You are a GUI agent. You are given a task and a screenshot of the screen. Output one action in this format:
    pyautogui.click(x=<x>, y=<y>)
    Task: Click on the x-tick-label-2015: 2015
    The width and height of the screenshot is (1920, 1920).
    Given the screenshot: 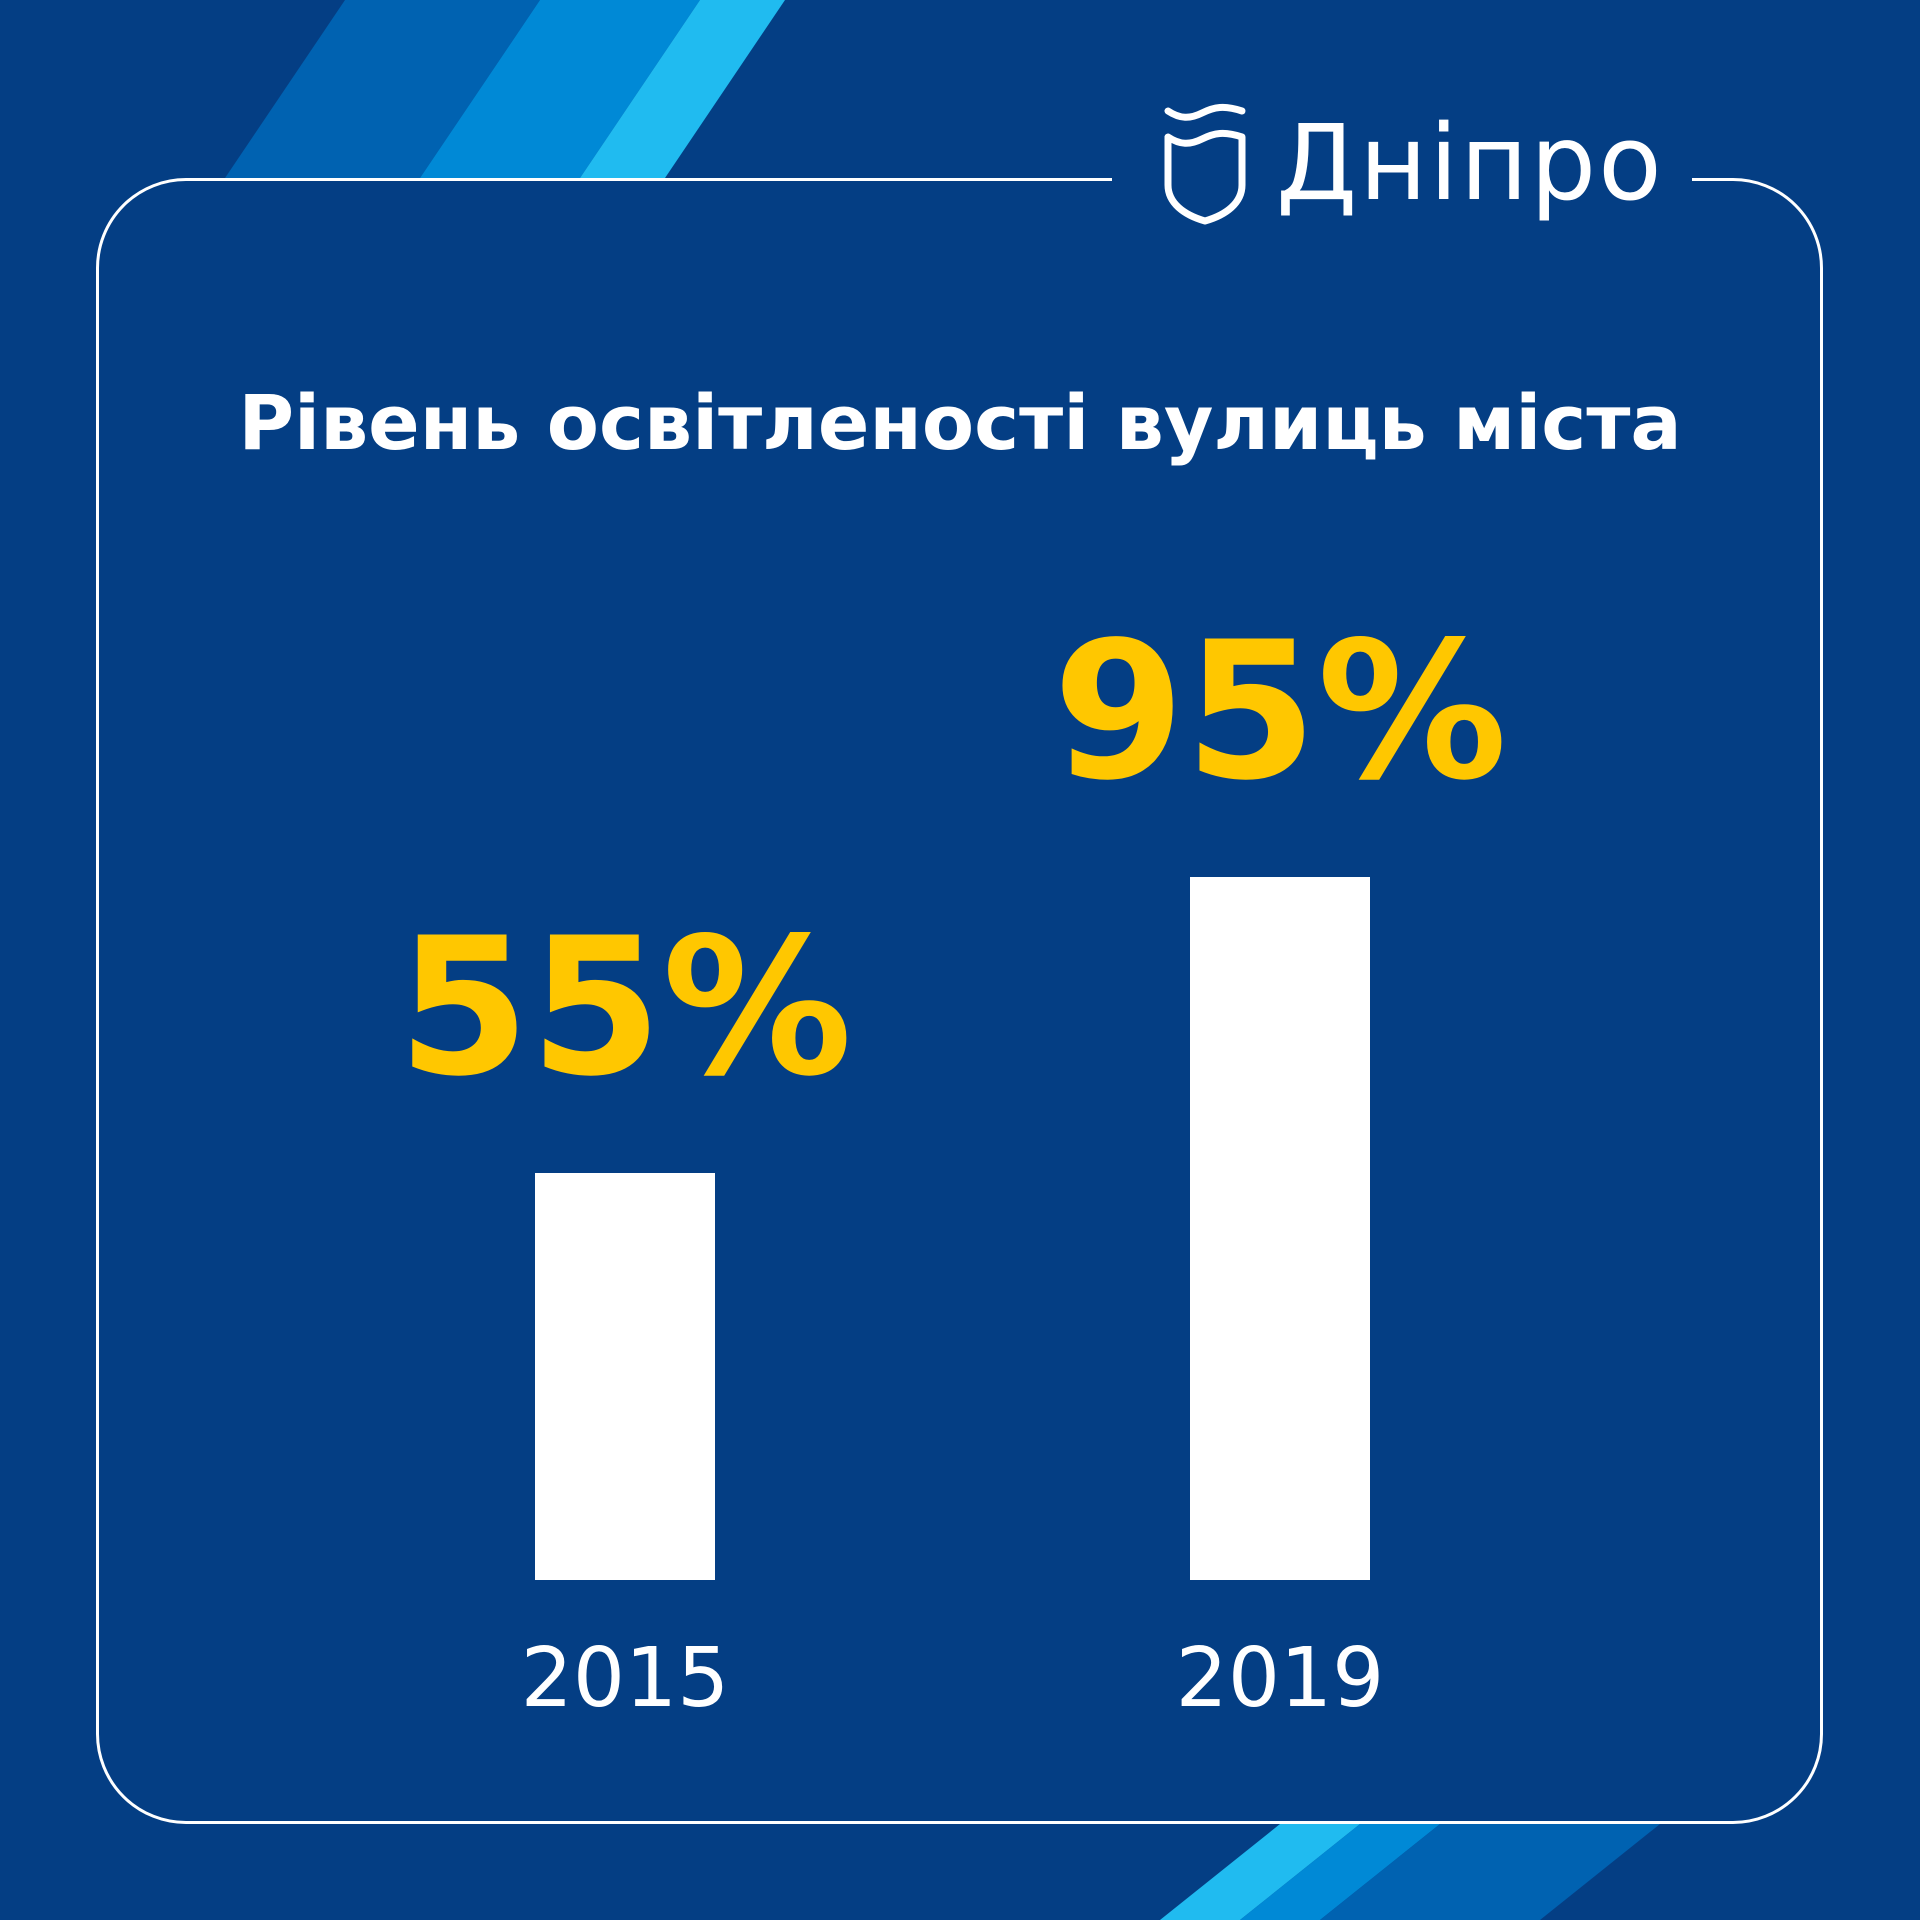 What is the action you would take?
    pyautogui.click(x=625, y=1678)
    